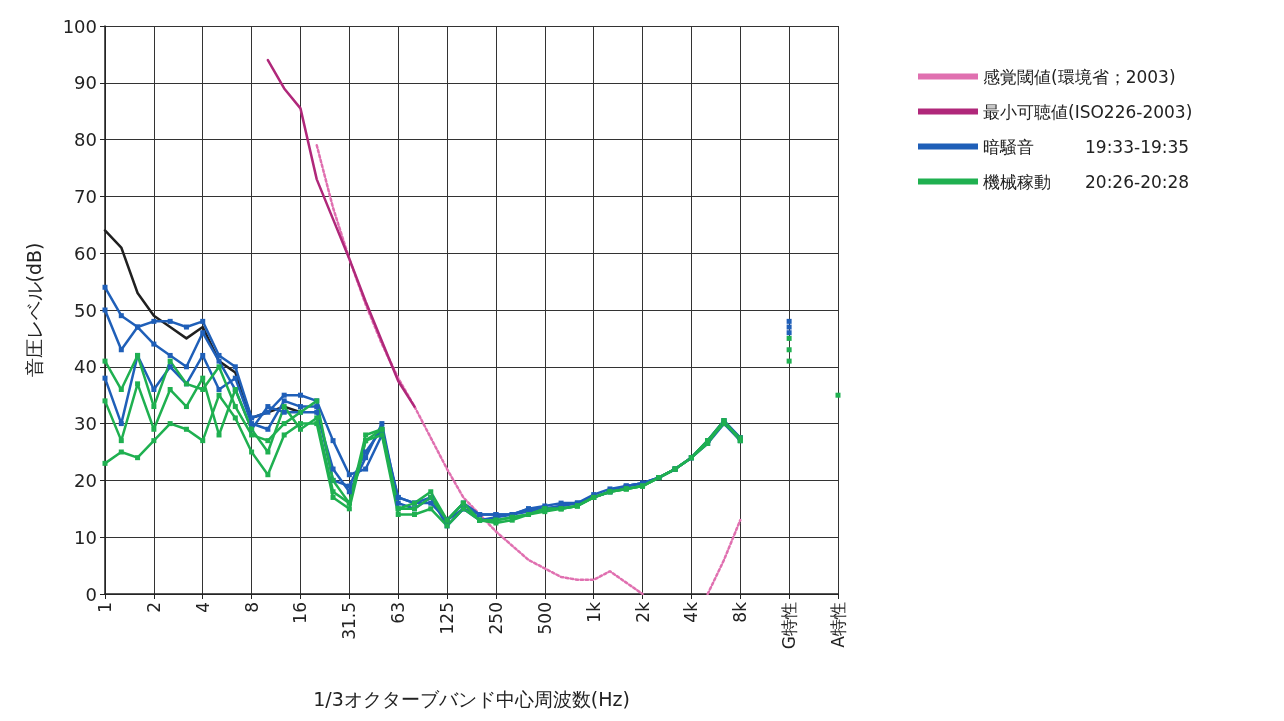  What do you see at coordinates (85, 537) in the screenshot?
I see `y-tick-label: 10` at bounding box center [85, 537].